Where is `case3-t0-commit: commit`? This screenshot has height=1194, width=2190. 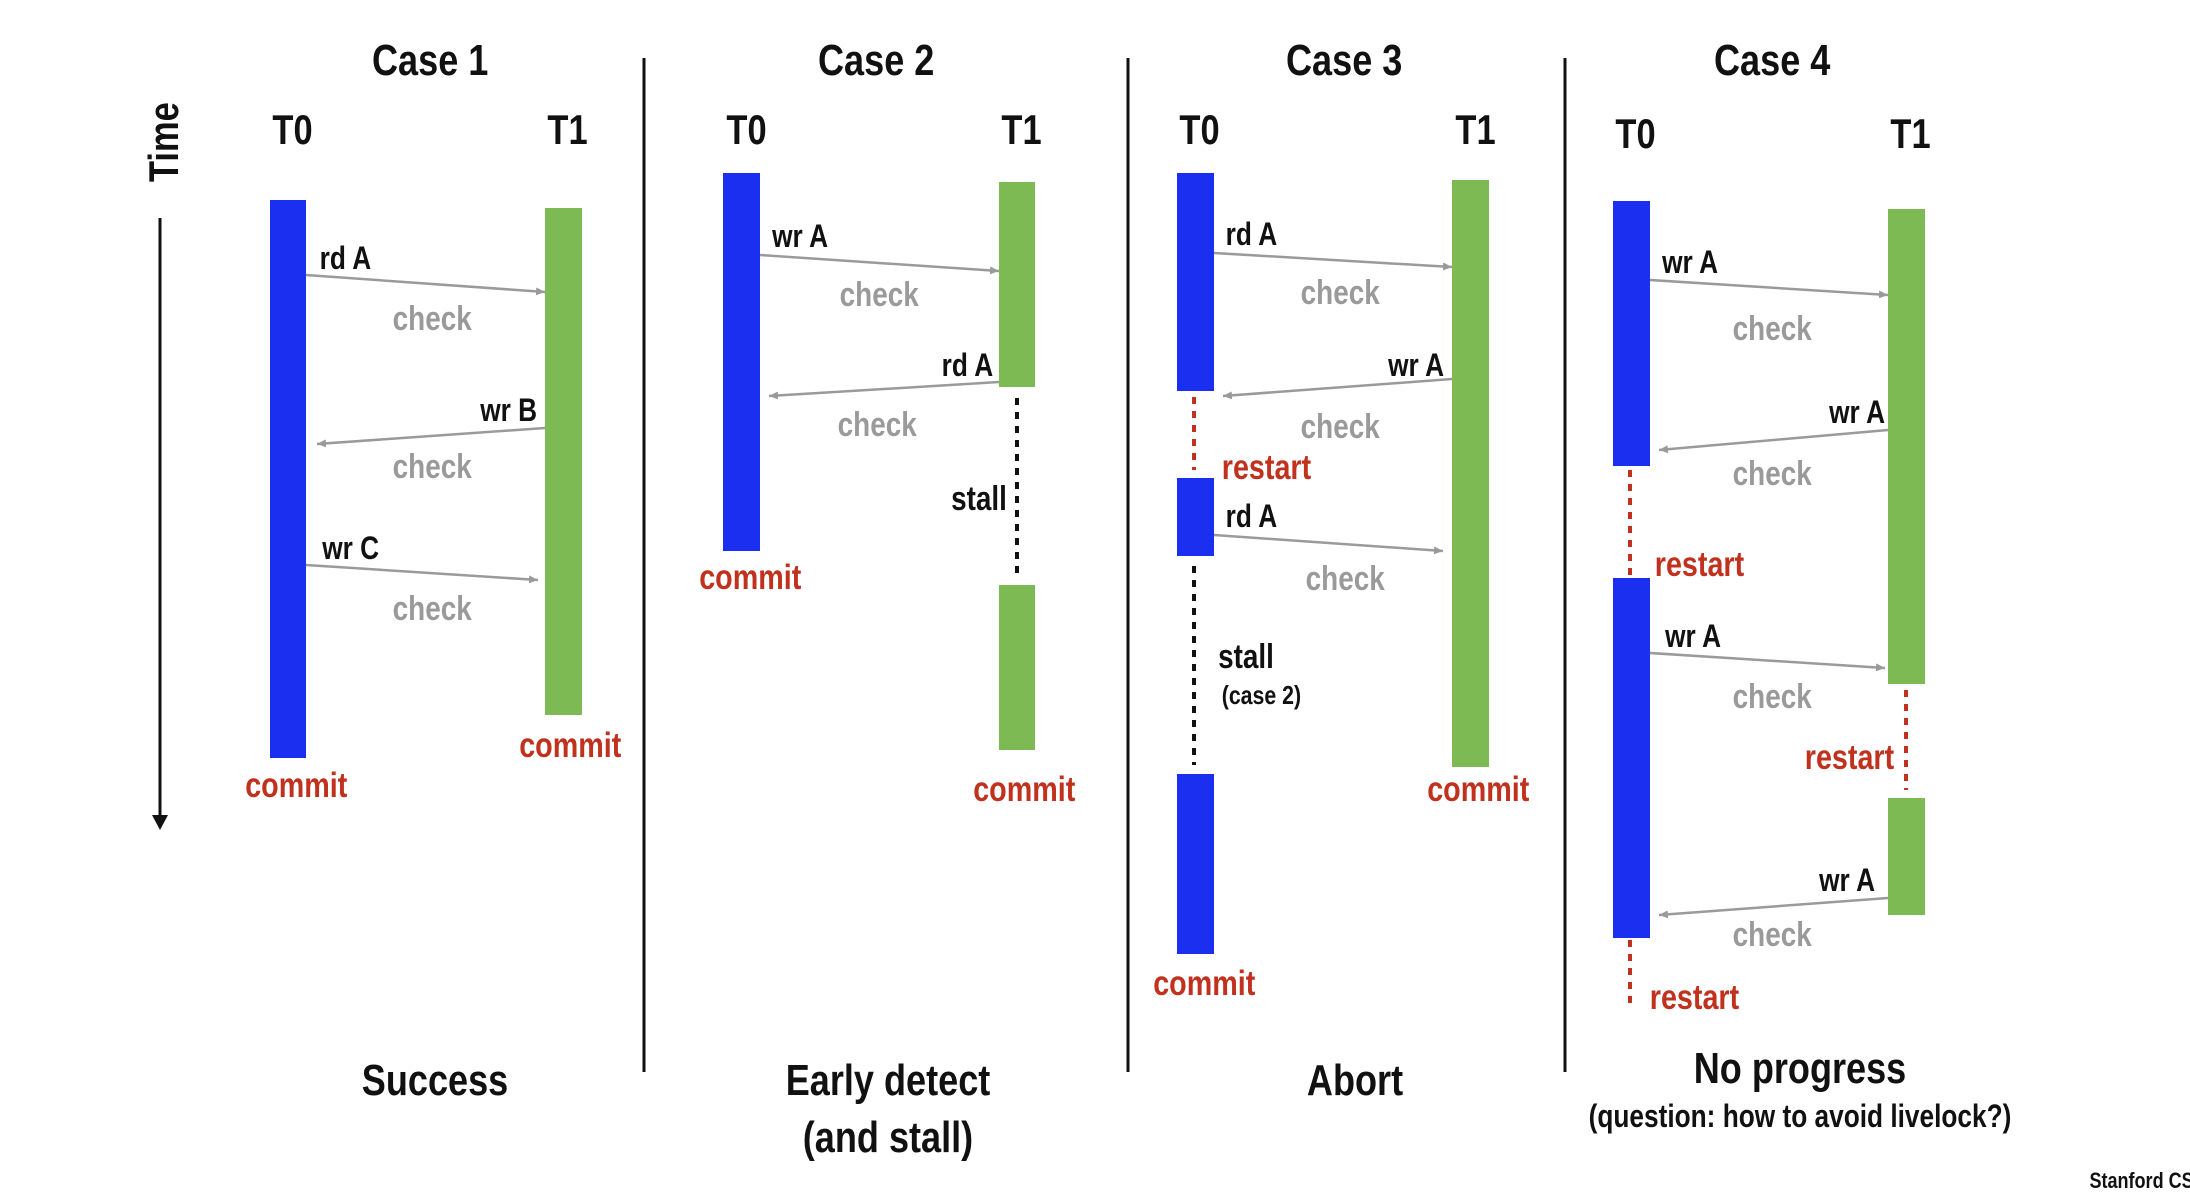
case3-t0-commit: commit is located at coordinates (1204, 983).